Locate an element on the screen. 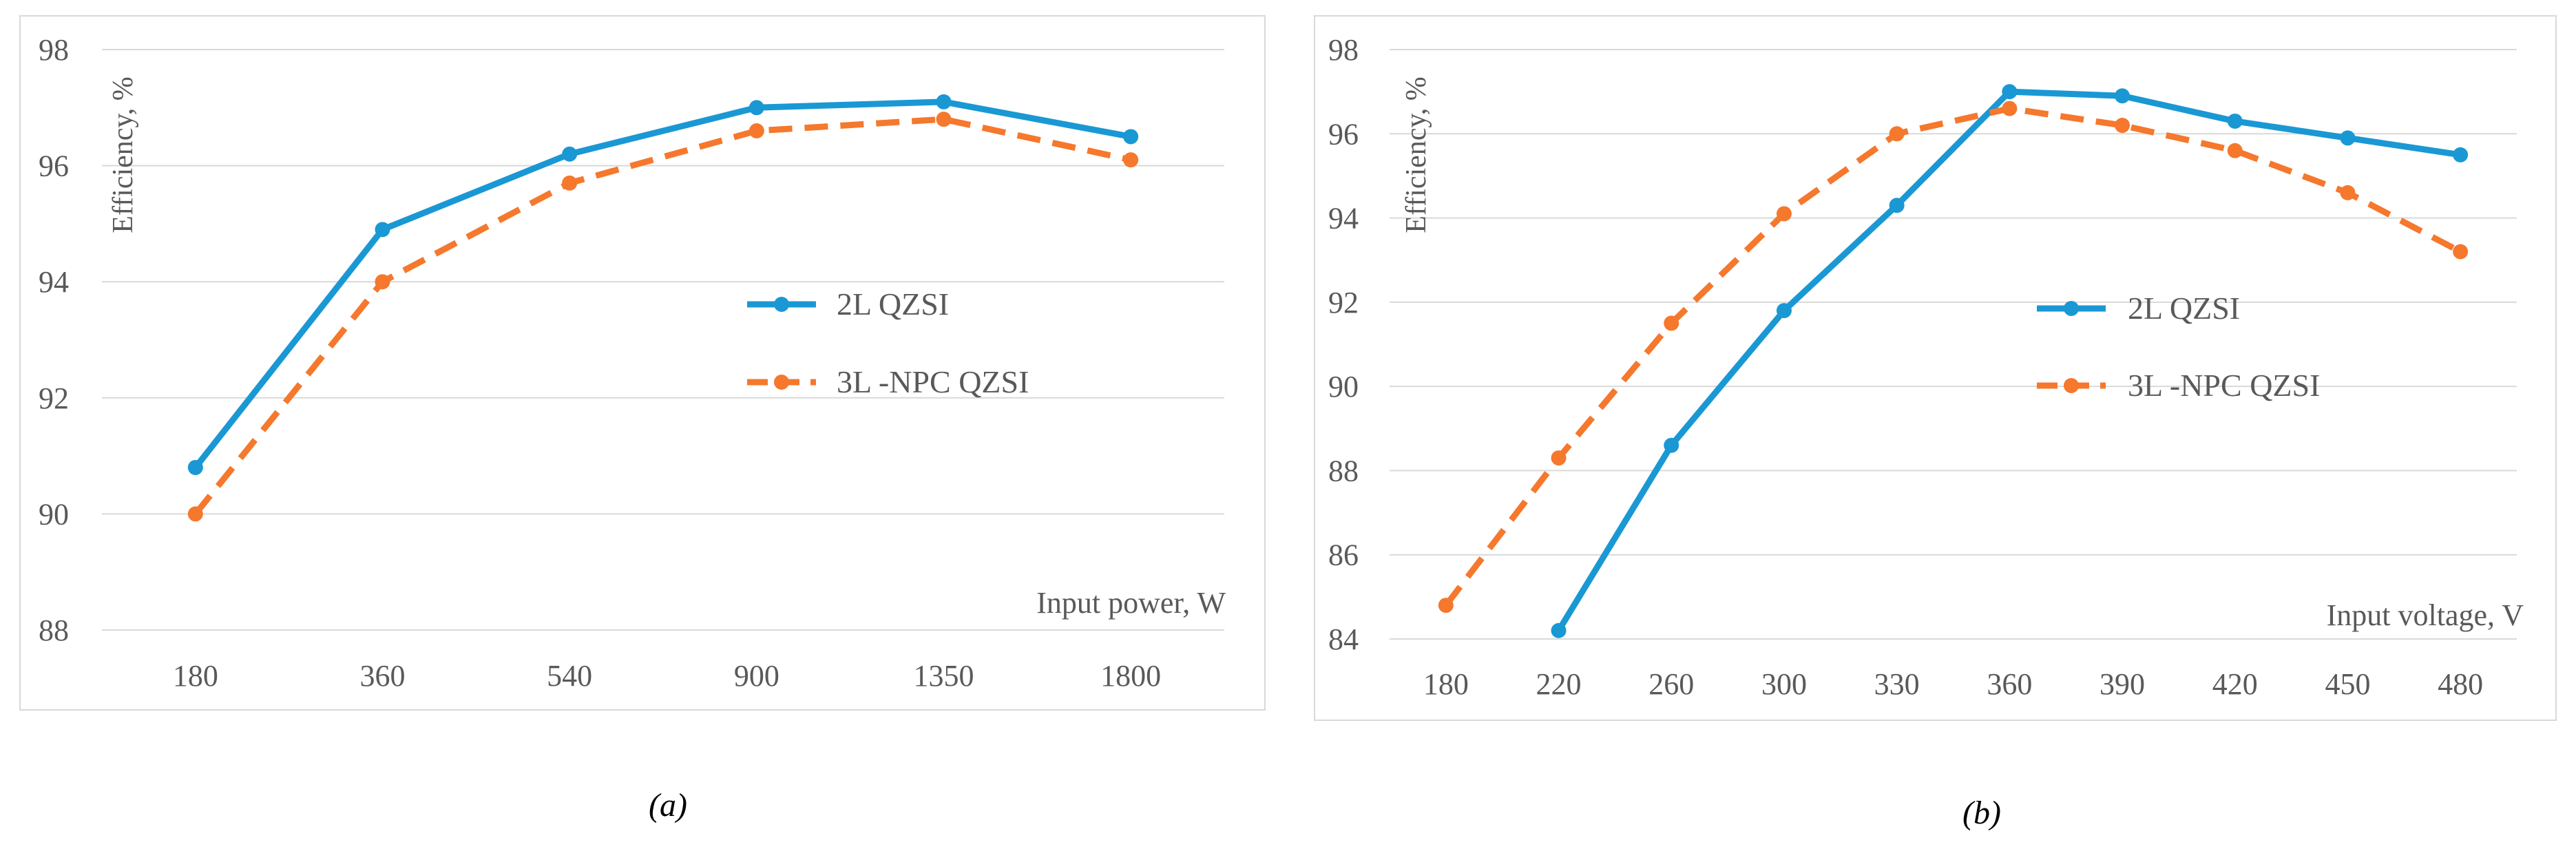  x-axis-label: Input voltage, V is located at coordinates (2425, 615).